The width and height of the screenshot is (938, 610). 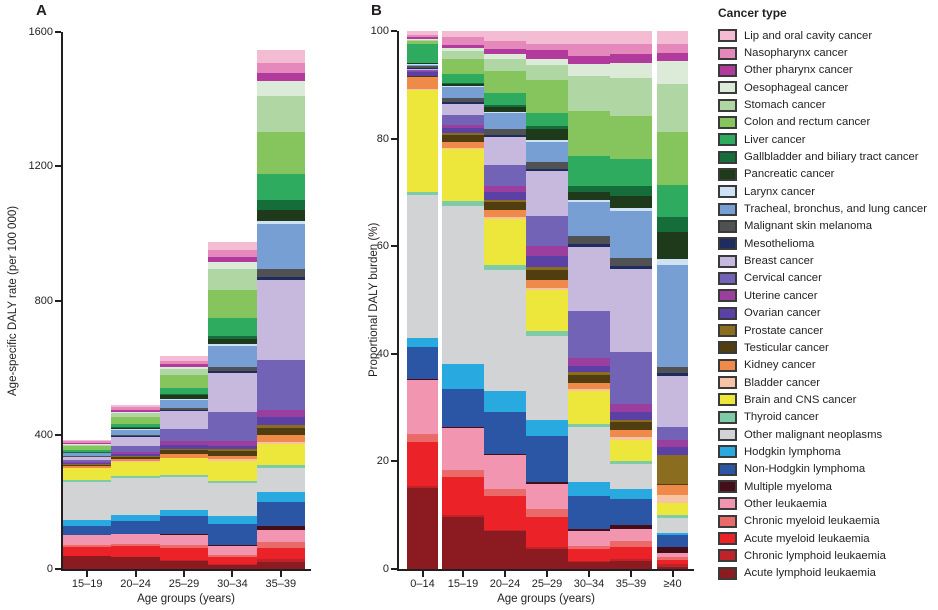 I want to click on panel-b-x-tick-label: 25–29, so click(x=547, y=584).